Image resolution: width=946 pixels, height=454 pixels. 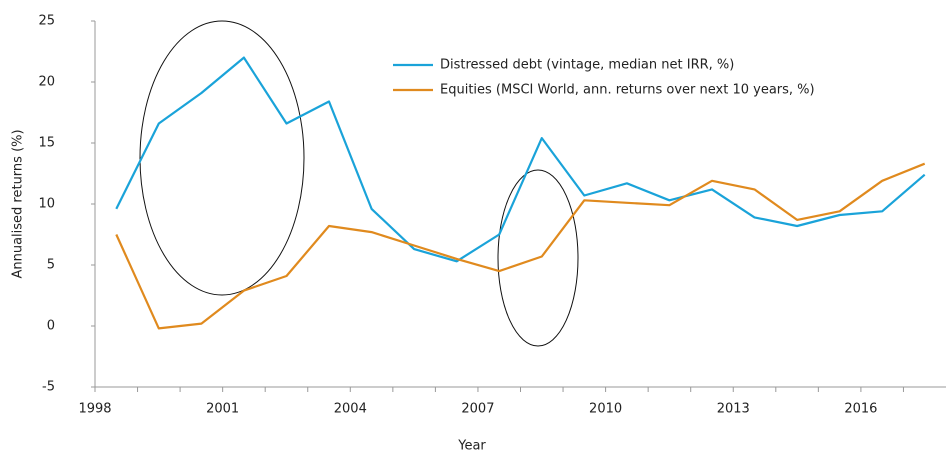 What do you see at coordinates (46, 143) in the screenshot?
I see `y-tick-label: 15` at bounding box center [46, 143].